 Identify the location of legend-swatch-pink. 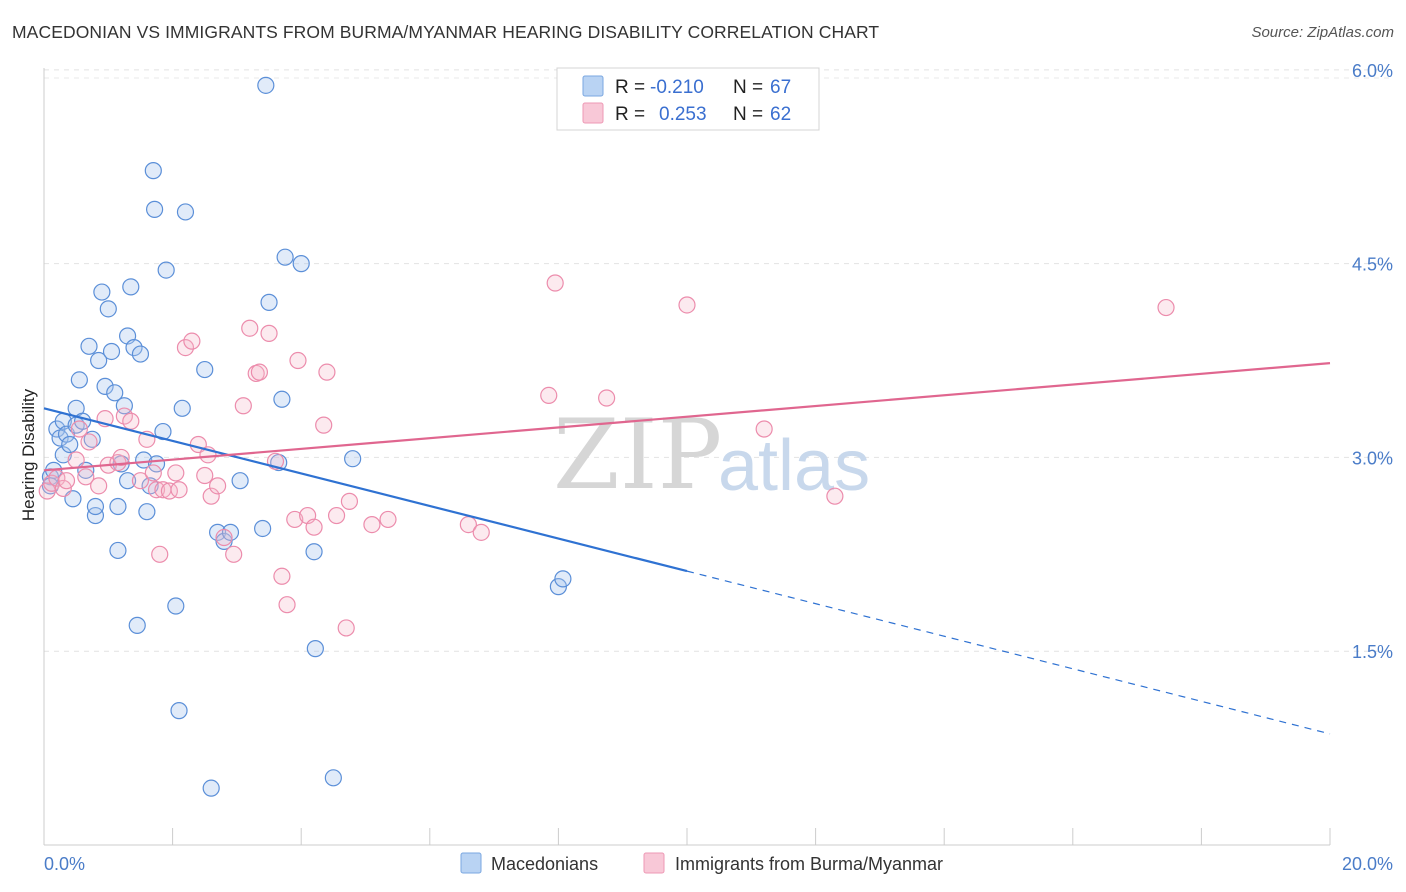
(593, 113).